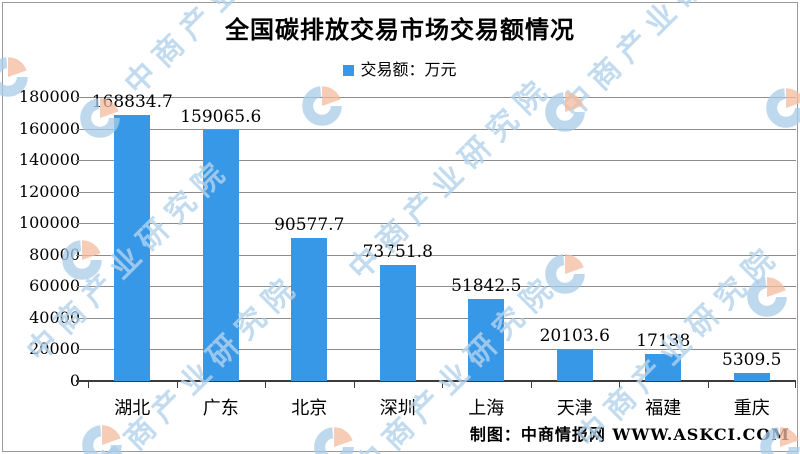  I want to click on y-tick-label: 80000, so click(54, 254).